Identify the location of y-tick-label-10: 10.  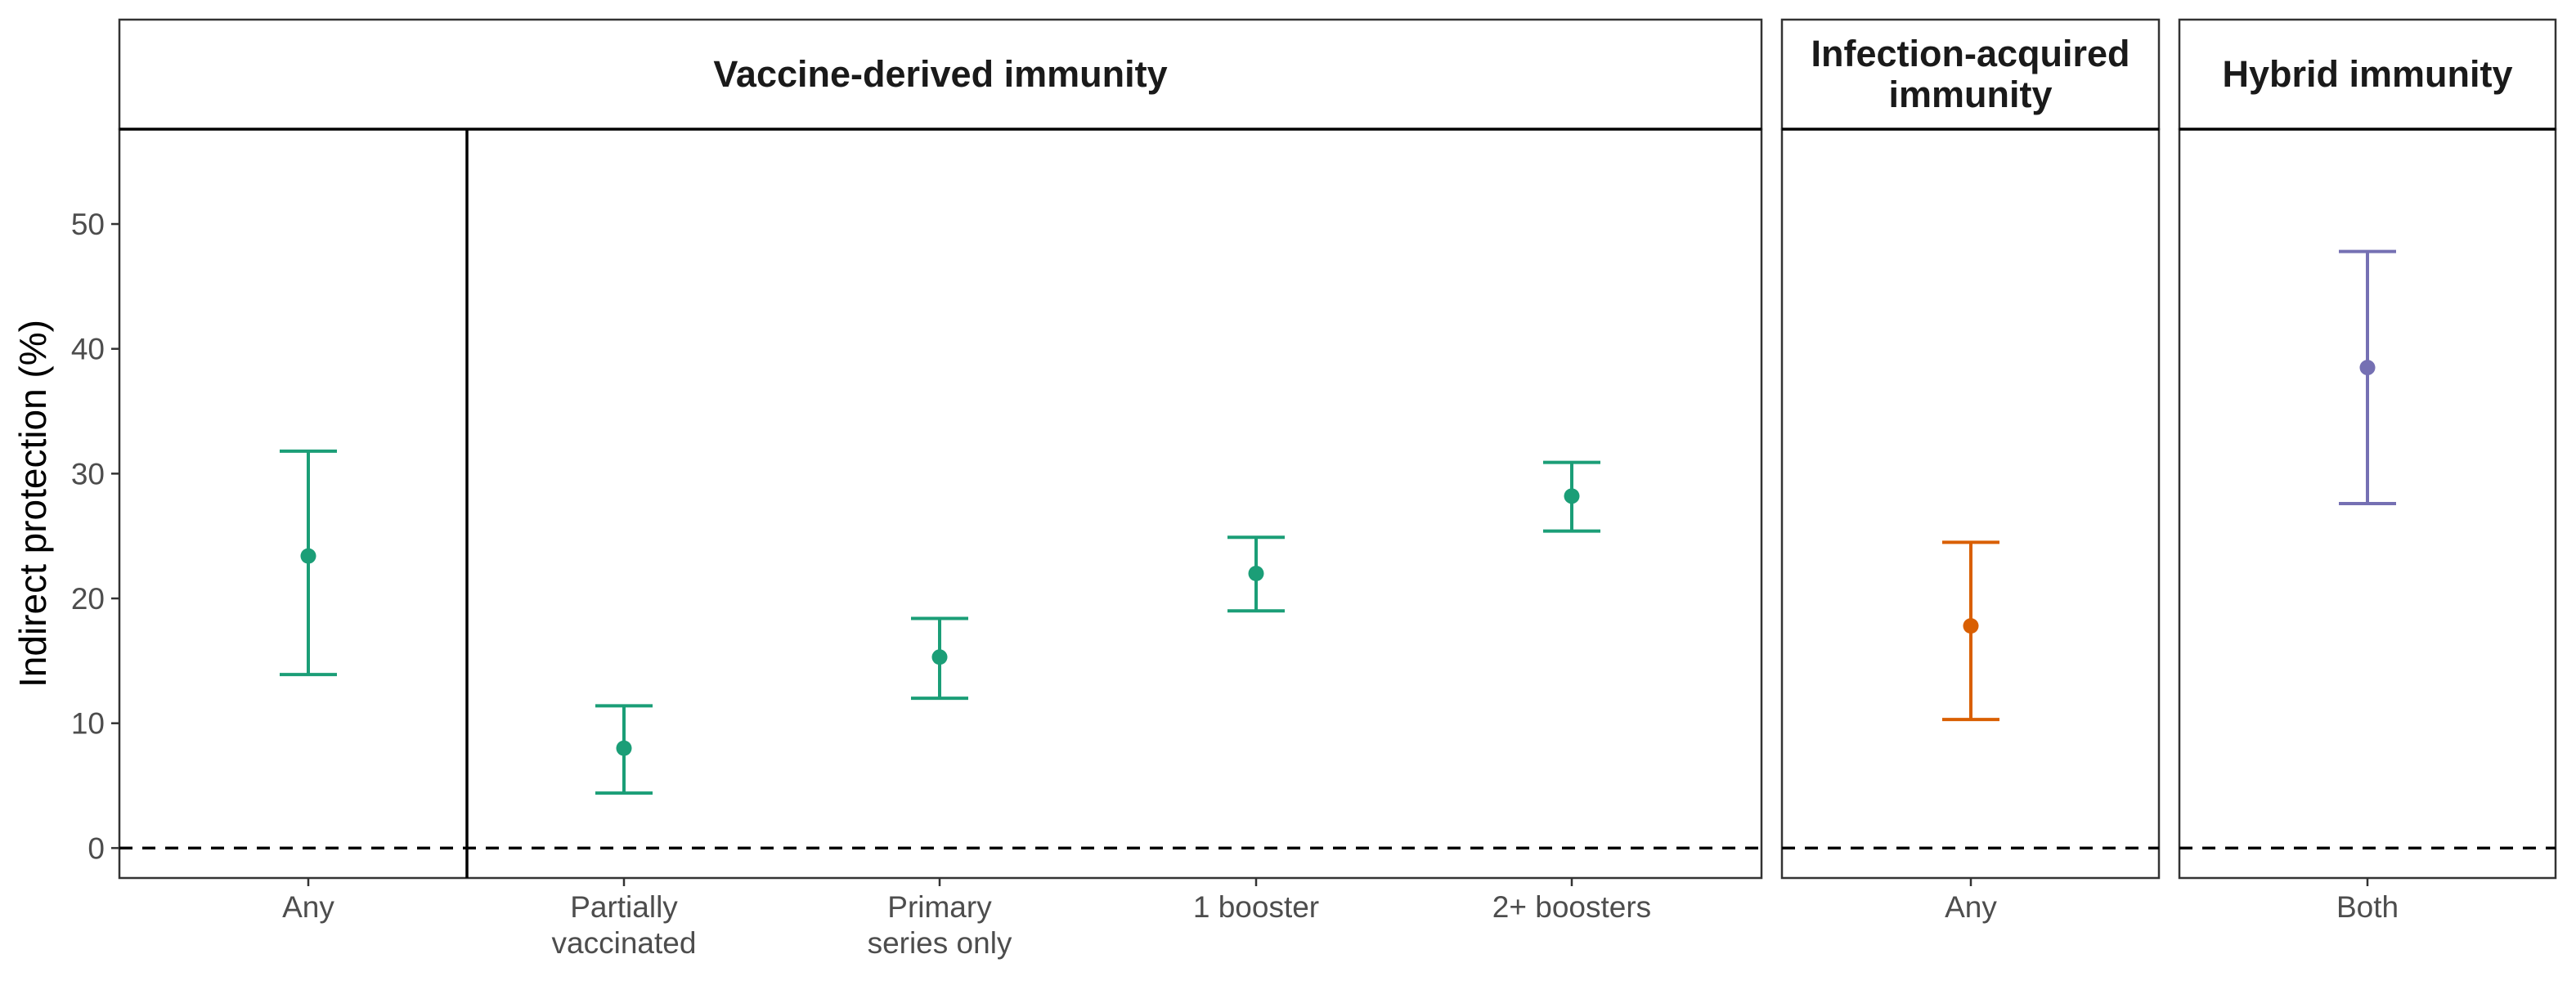
(88, 724).